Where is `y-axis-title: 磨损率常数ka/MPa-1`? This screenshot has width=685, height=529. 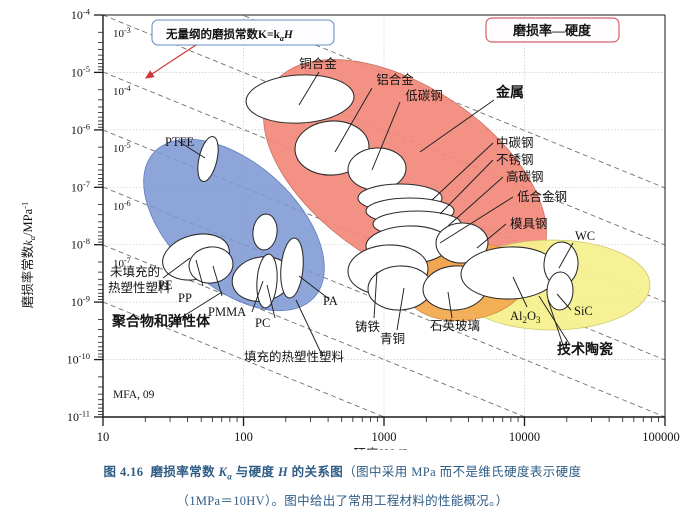
y-axis-title: 磨损率常数ka/MPa-1 is located at coordinates (29, 255).